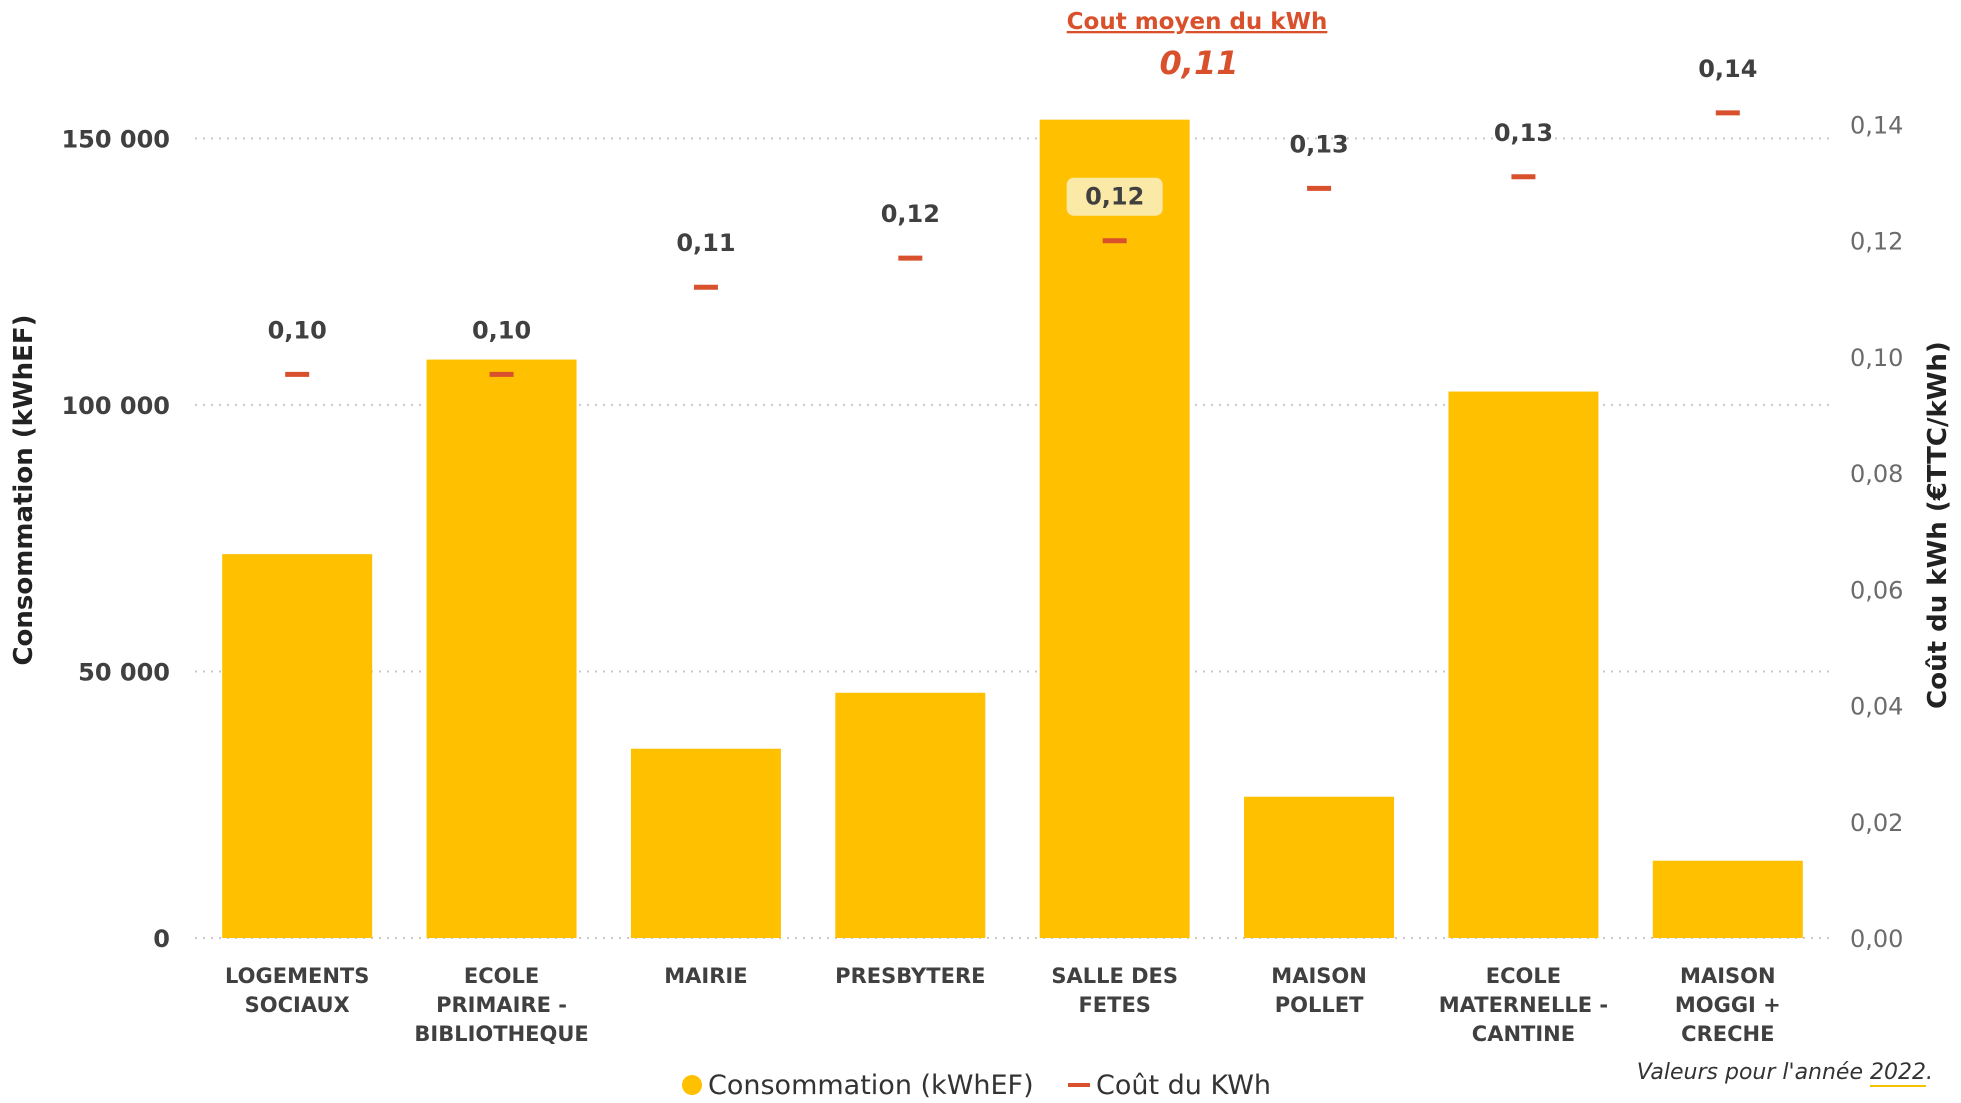 This screenshot has height=1103, width=1961. What do you see at coordinates (1197, 22) in the screenshot?
I see `average-cost-title: Cout moyen du kWh` at bounding box center [1197, 22].